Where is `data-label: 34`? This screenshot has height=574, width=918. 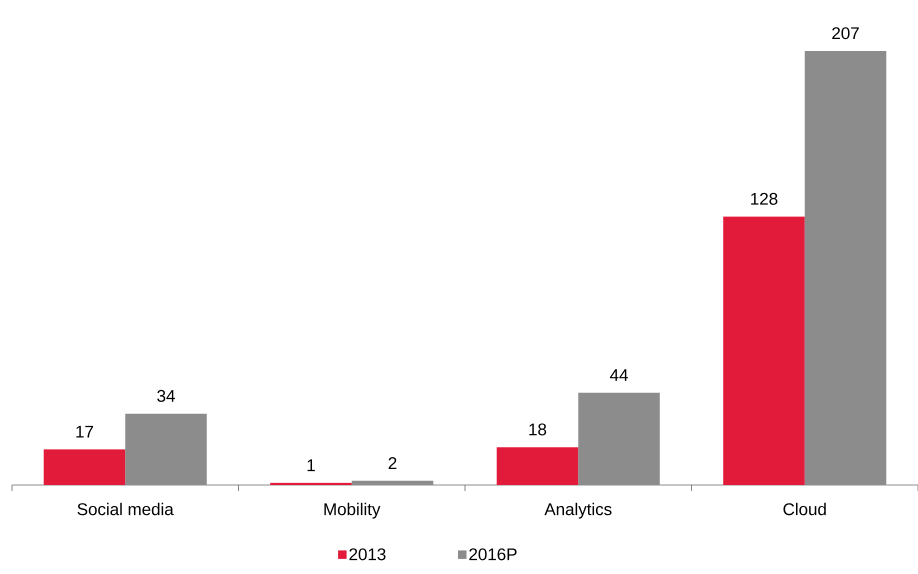
data-label: 34 is located at coordinates (166, 396).